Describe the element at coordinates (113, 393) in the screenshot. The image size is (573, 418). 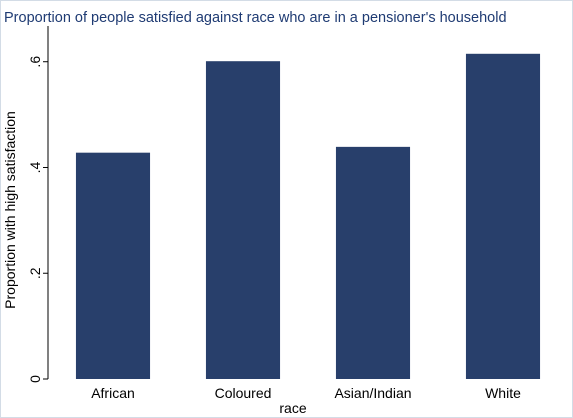
I see `x-tick-label: African` at that location.